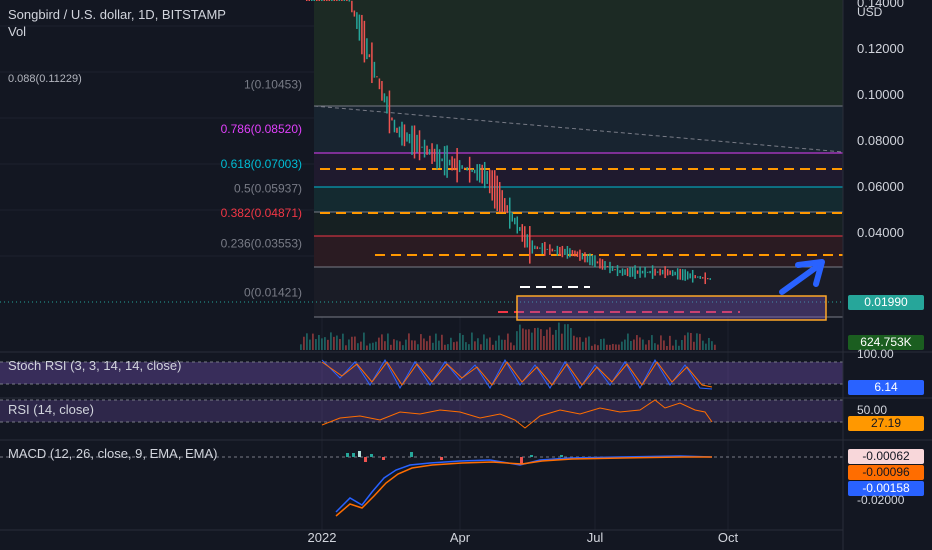  I want to click on stoch-rsi-label: Stoch RSI (3, 3, 14, 14, close), so click(95, 365).